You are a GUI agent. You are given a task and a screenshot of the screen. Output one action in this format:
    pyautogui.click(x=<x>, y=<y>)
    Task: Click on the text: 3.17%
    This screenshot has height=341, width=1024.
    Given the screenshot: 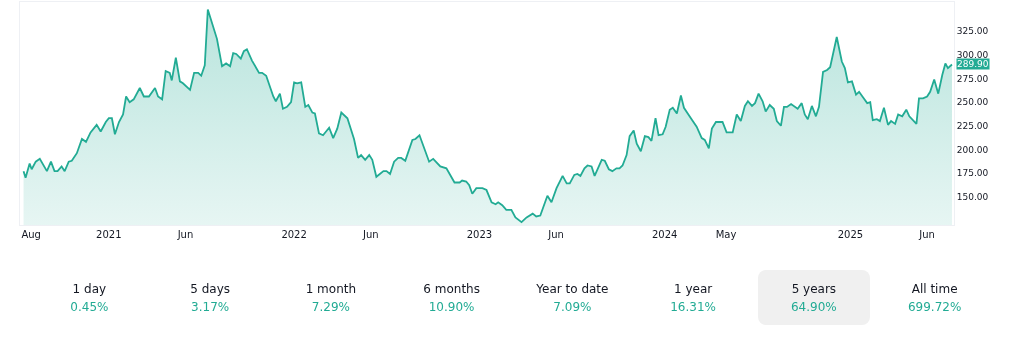 What is the action you would take?
    pyautogui.click(x=210, y=306)
    